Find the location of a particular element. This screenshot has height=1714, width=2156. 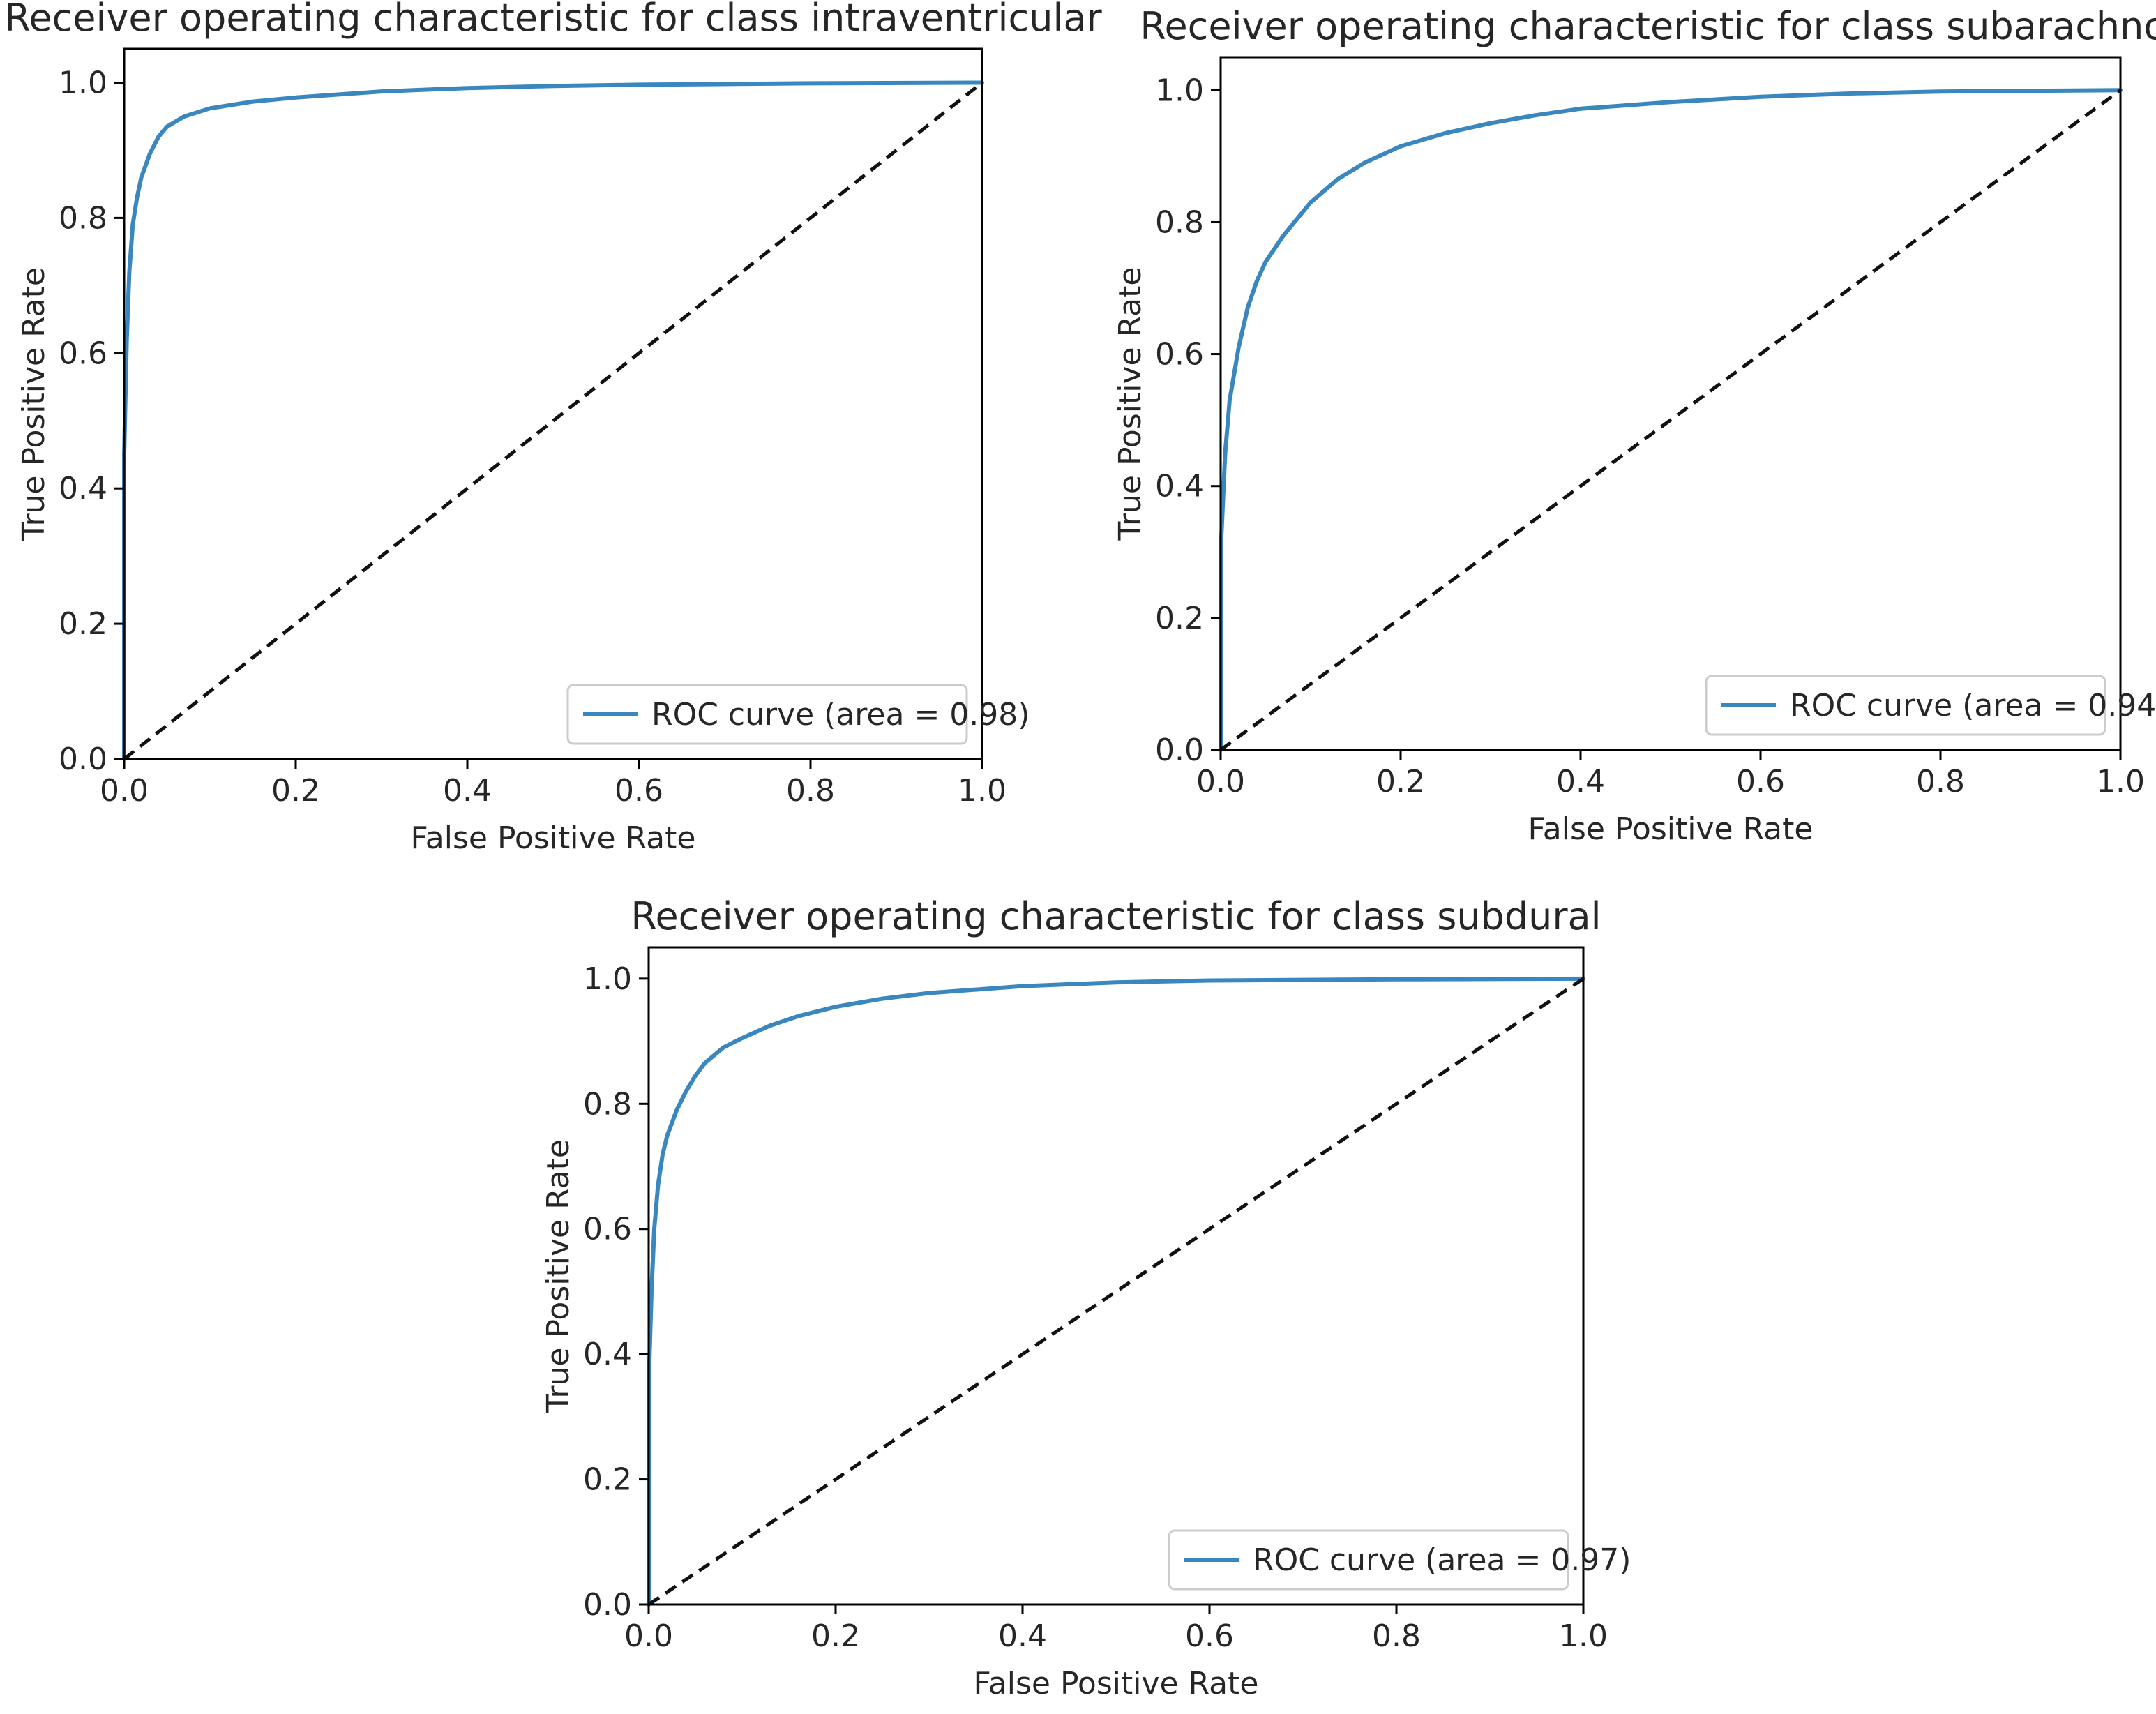

chart-2-x-tick-label: 0.0 is located at coordinates (1220, 782).